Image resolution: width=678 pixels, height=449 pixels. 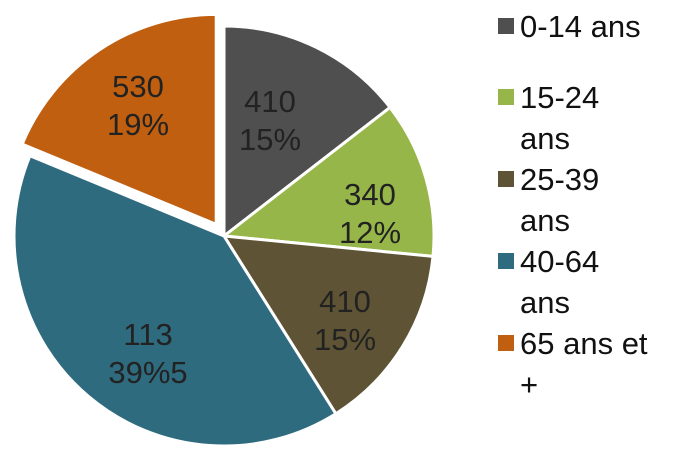 I want to click on slice-percent-label-4: 39%5, so click(x=147, y=372).